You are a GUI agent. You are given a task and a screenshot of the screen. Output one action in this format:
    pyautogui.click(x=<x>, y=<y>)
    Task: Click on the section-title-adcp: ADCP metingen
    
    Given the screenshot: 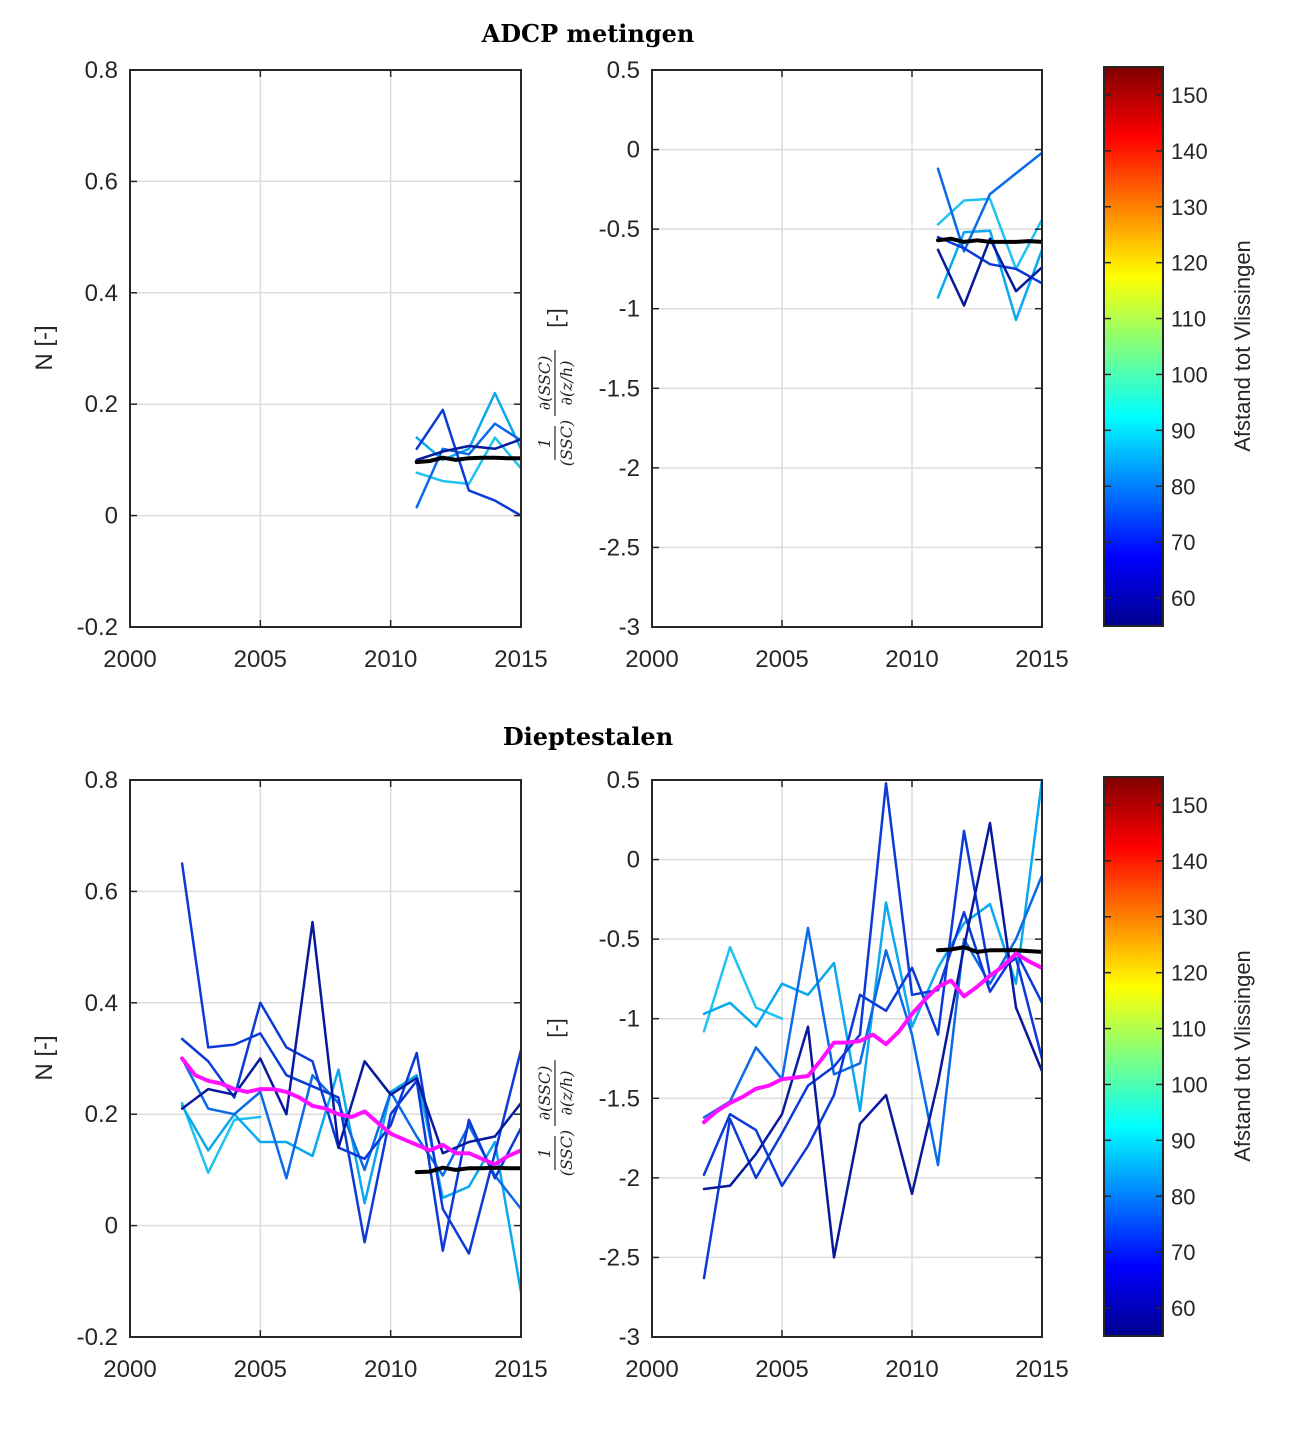 What is the action you would take?
    pyautogui.click(x=588, y=33)
    